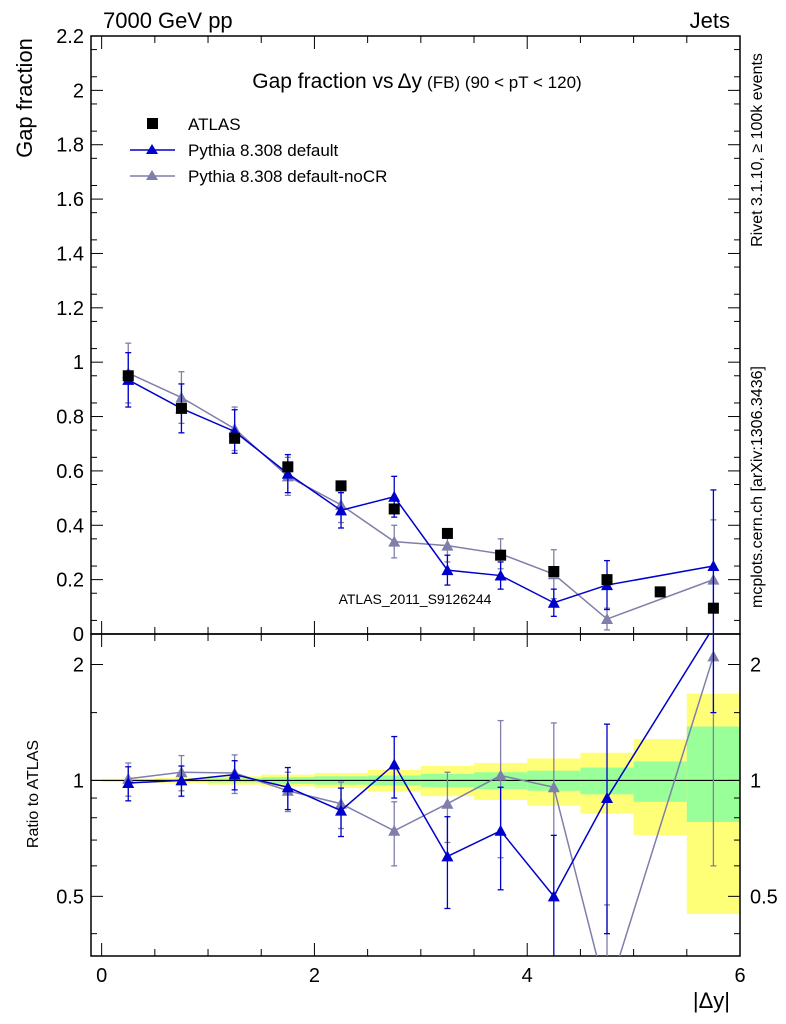  I want to click on ratio-xtick-label: 0, so click(101, 976).